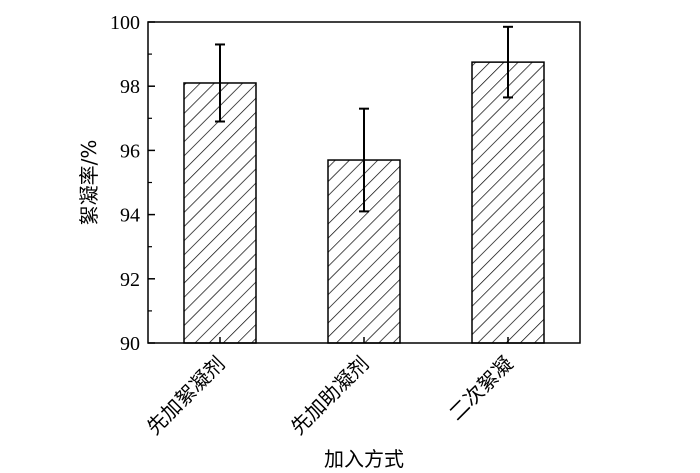 This screenshot has height=473, width=700. I want to click on y-tick-label-5: 98, so click(130, 87).